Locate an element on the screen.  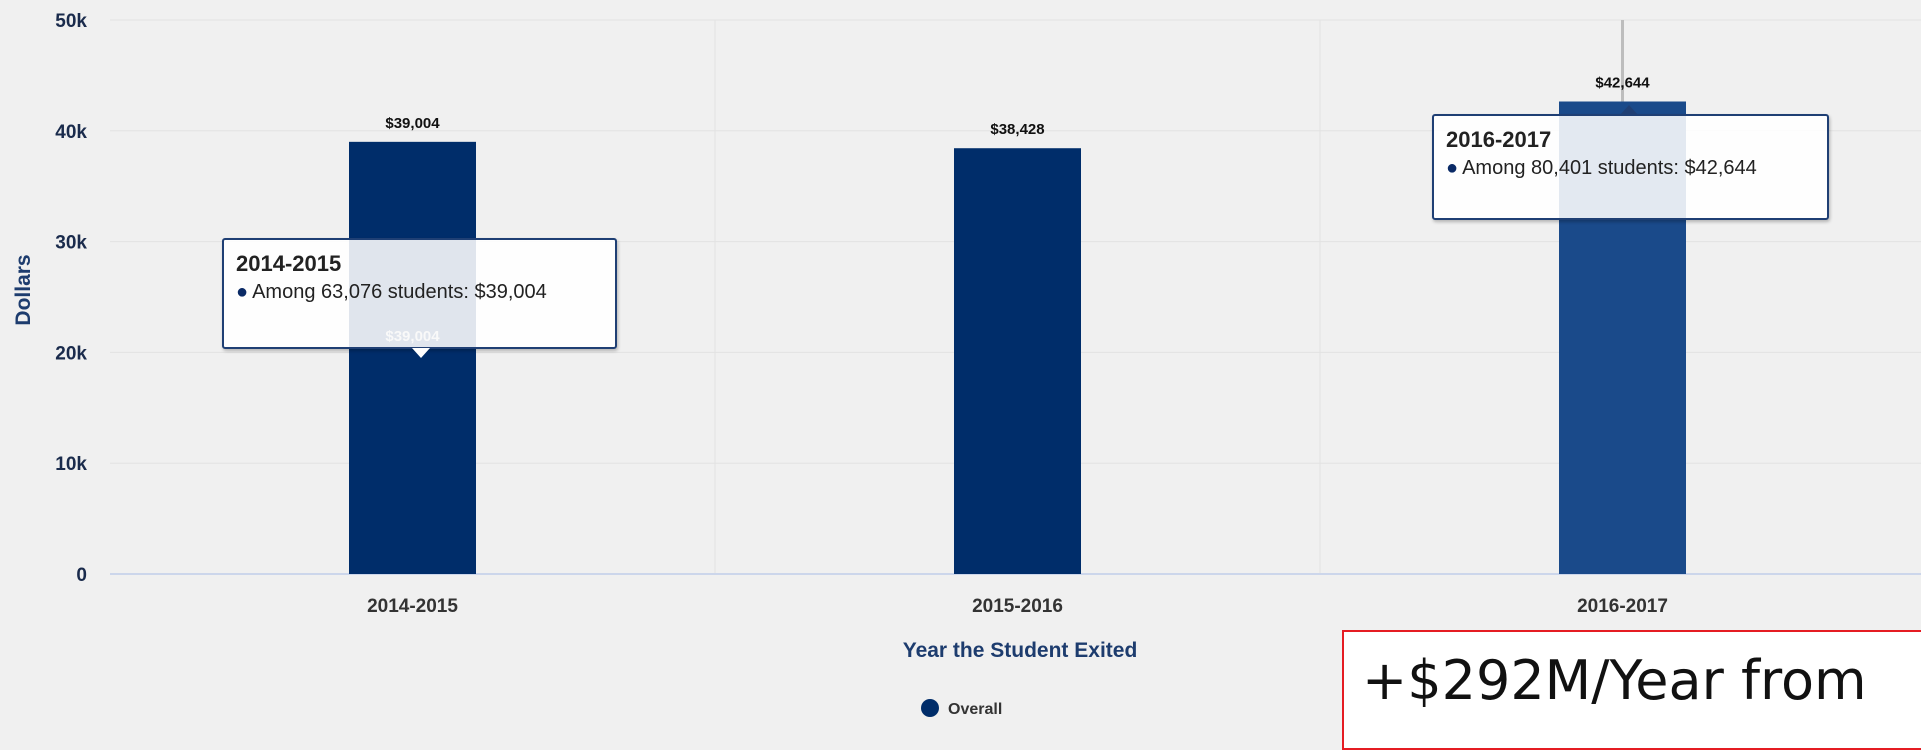
y-tick-30k: 30k is located at coordinates (71, 243).